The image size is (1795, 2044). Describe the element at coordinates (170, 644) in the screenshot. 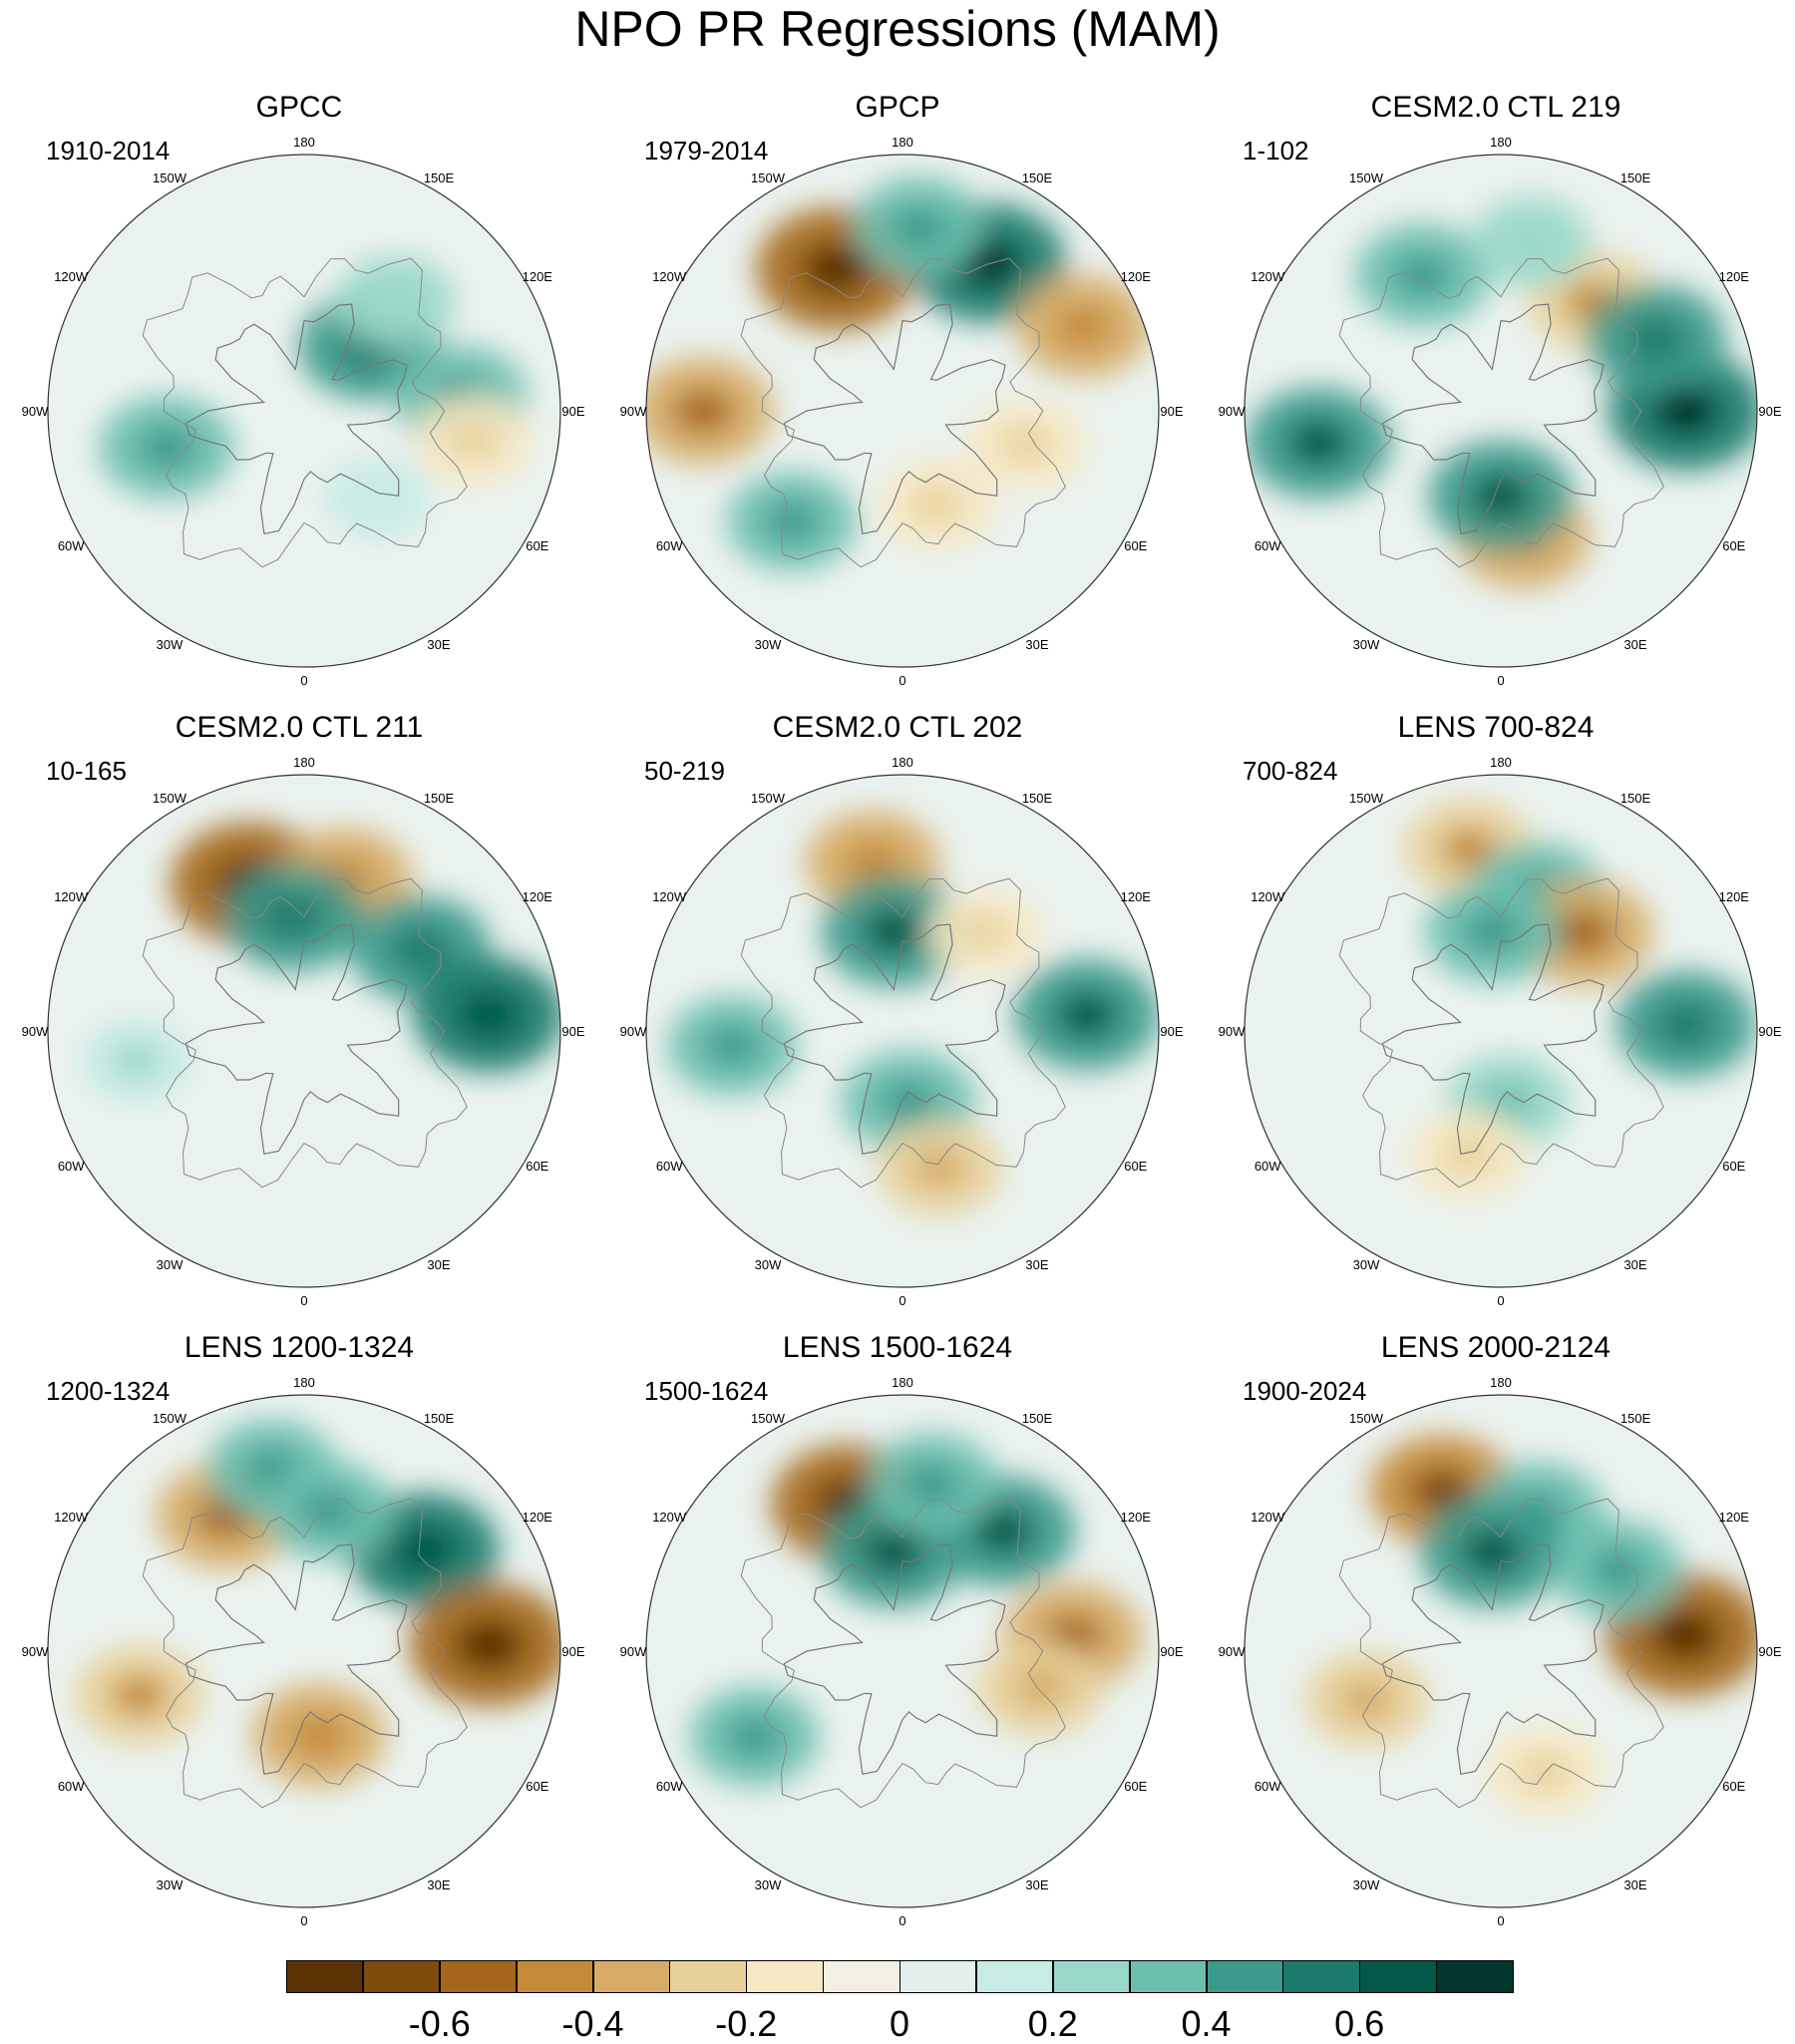

I see `longitude-label: 30W` at that location.